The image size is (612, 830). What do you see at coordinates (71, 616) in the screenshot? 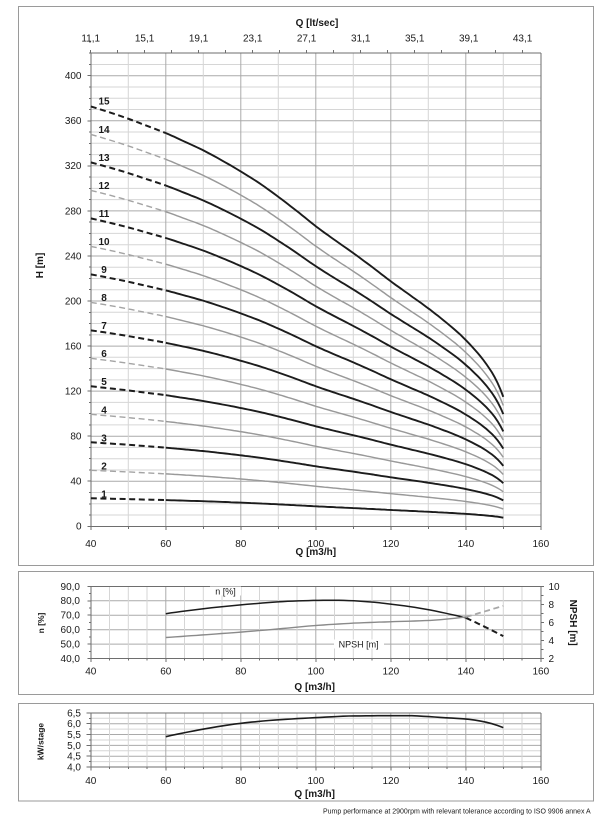
I see `svg-text: 70,0` at bounding box center [71, 616].